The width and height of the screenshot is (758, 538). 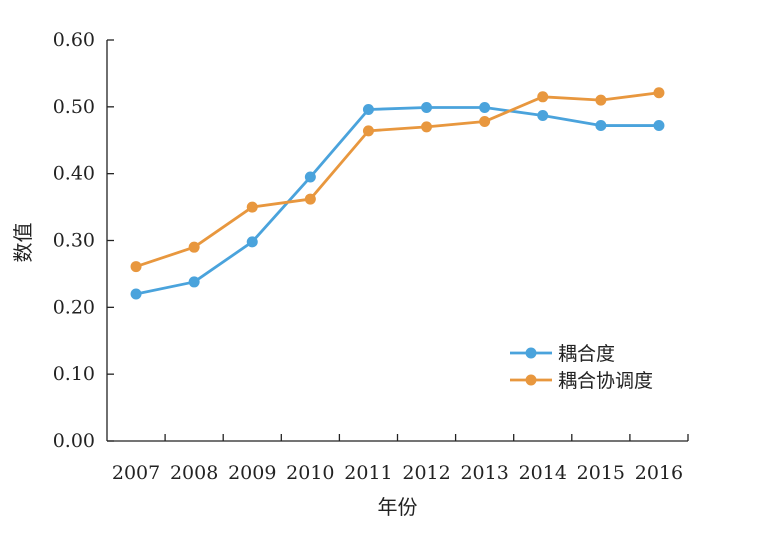 I want to click on y-tick-label: 0.10, so click(x=74, y=374).